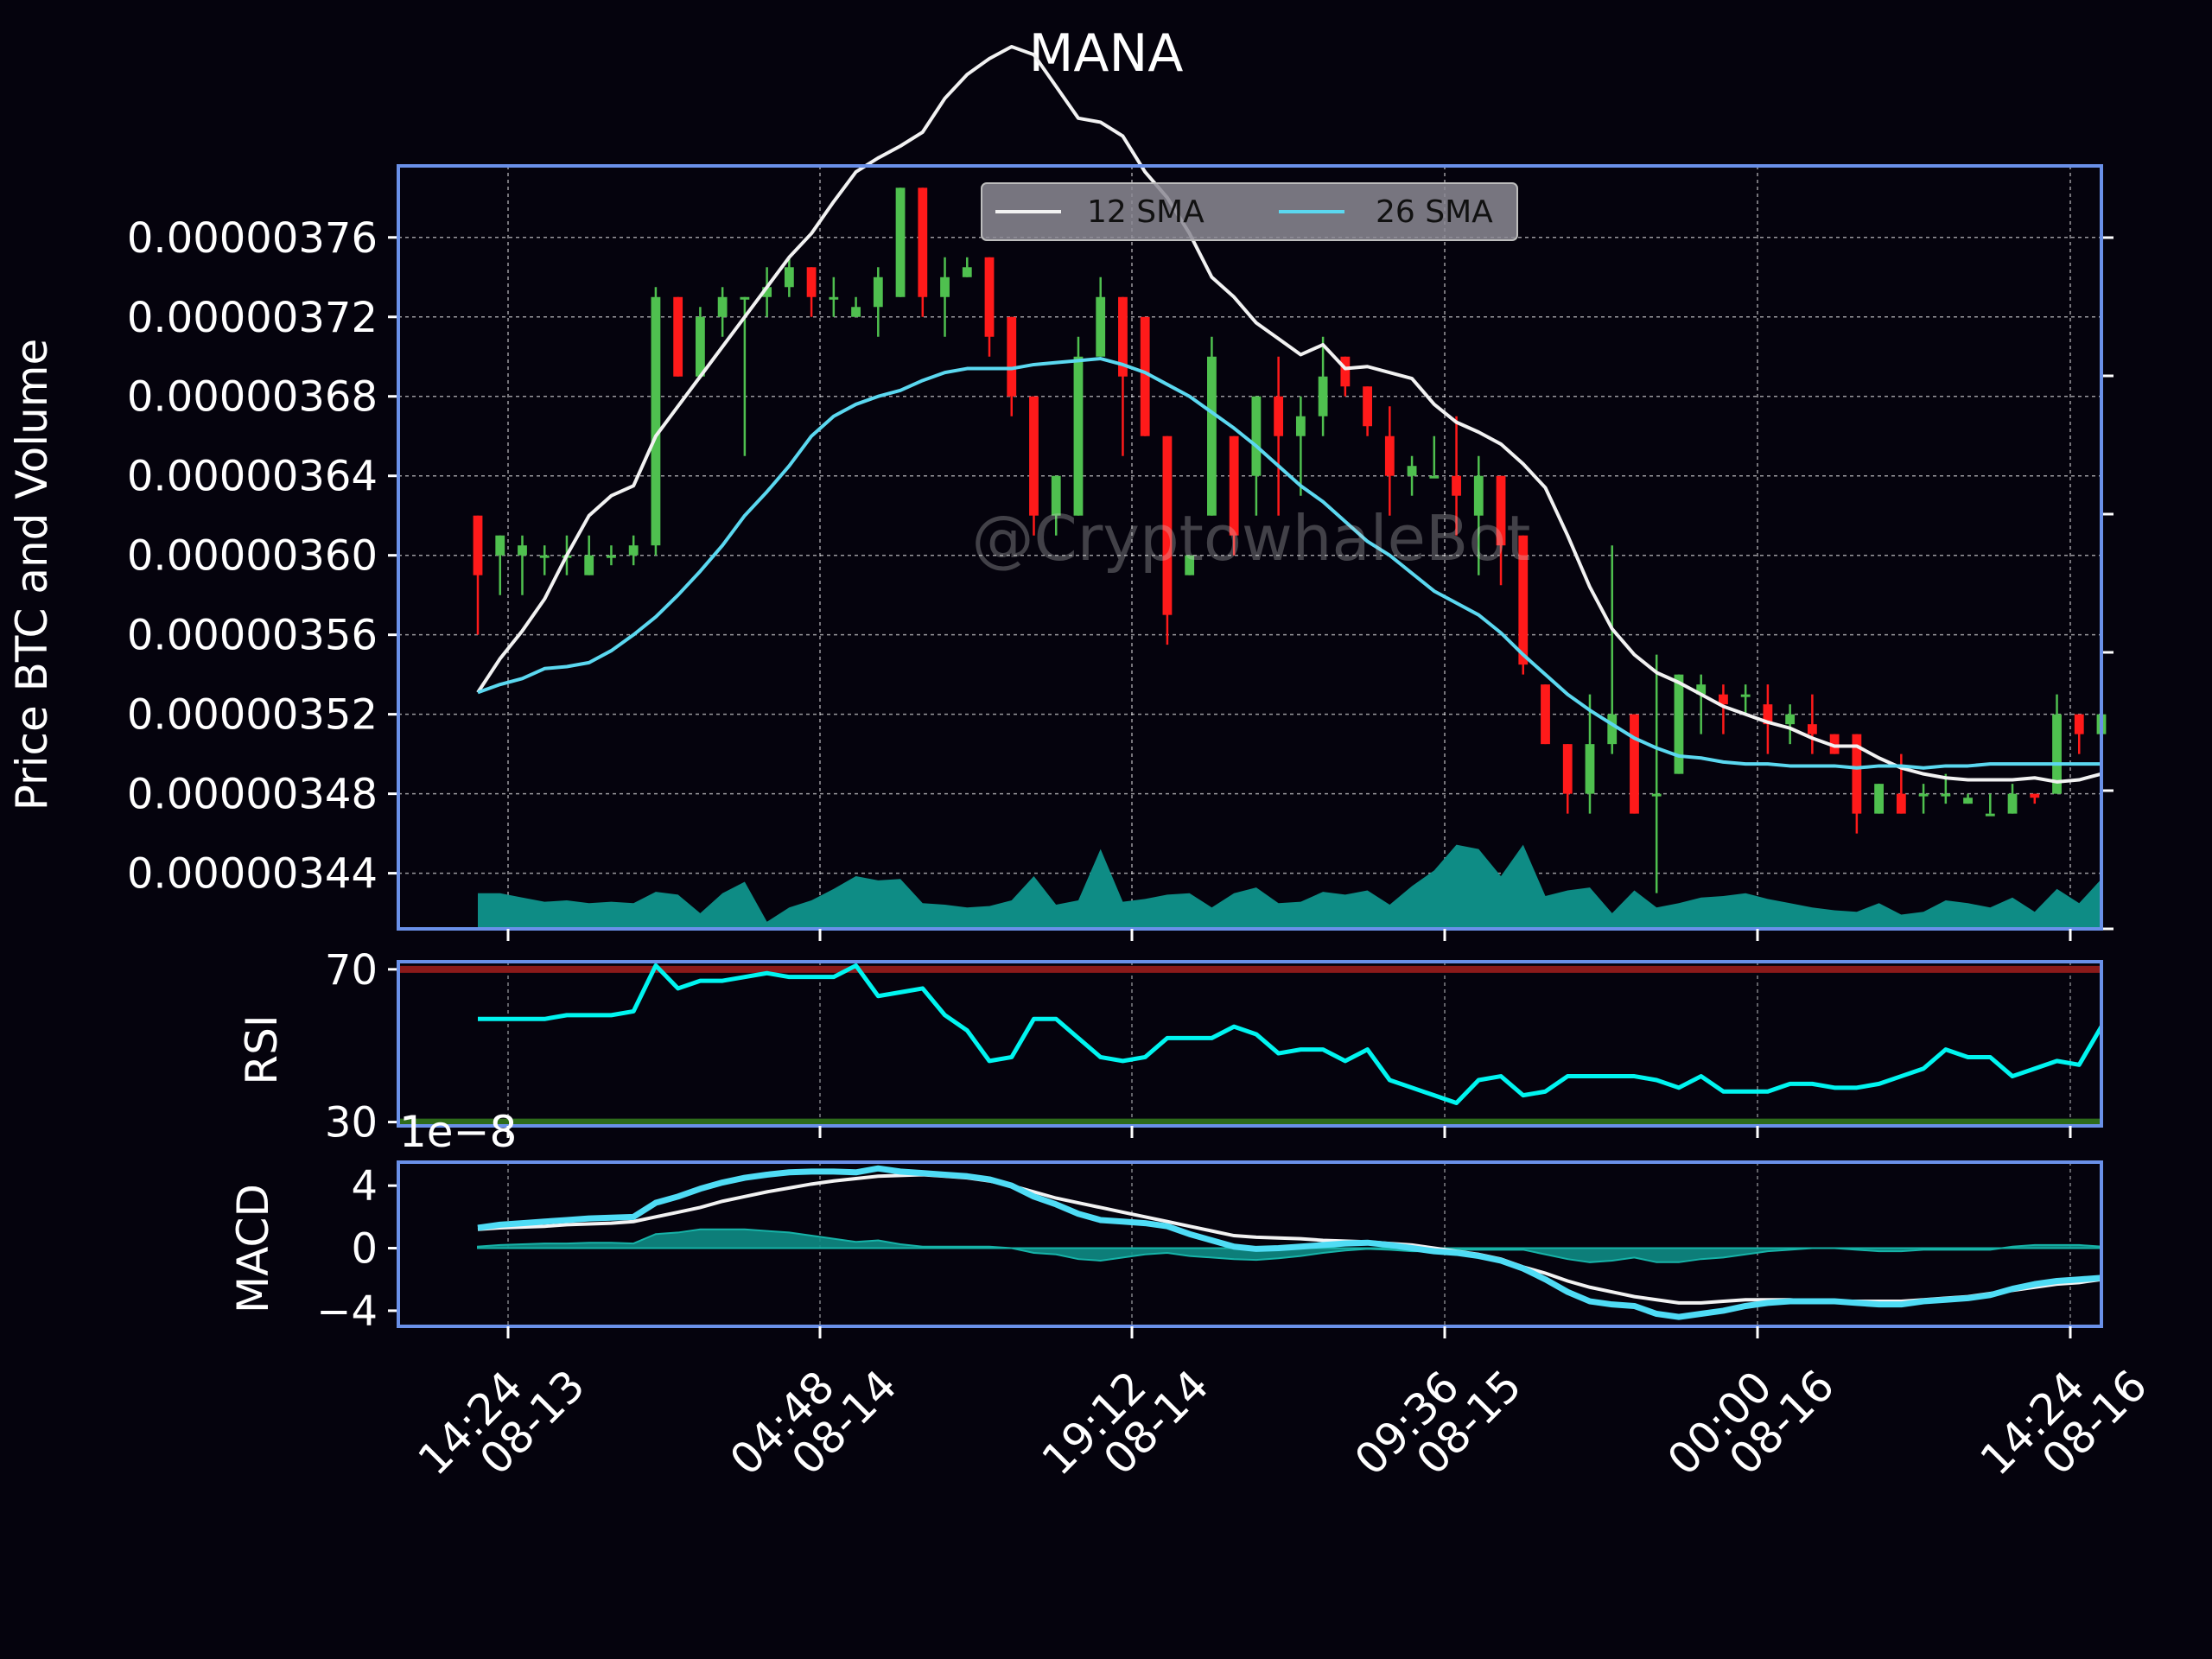 The width and height of the screenshot is (2212, 1659). What do you see at coordinates (32, 575) in the screenshot?
I see `price-y-axis-label: Price BTC and Volume` at bounding box center [32, 575].